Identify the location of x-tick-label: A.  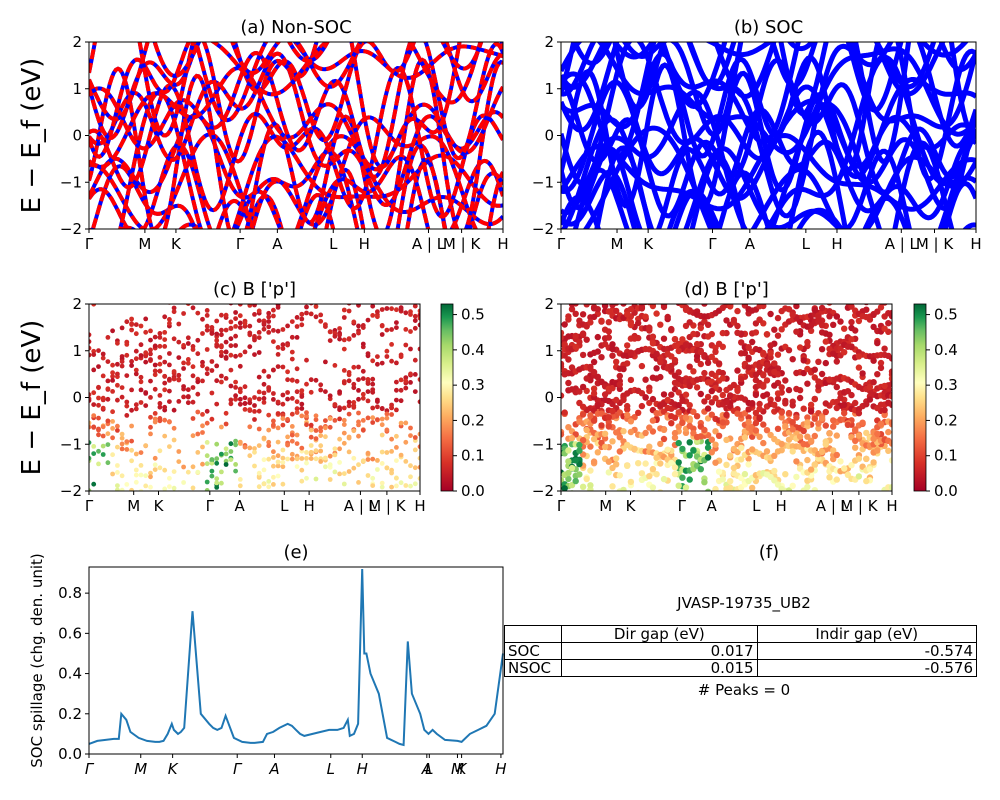
(426, 769).